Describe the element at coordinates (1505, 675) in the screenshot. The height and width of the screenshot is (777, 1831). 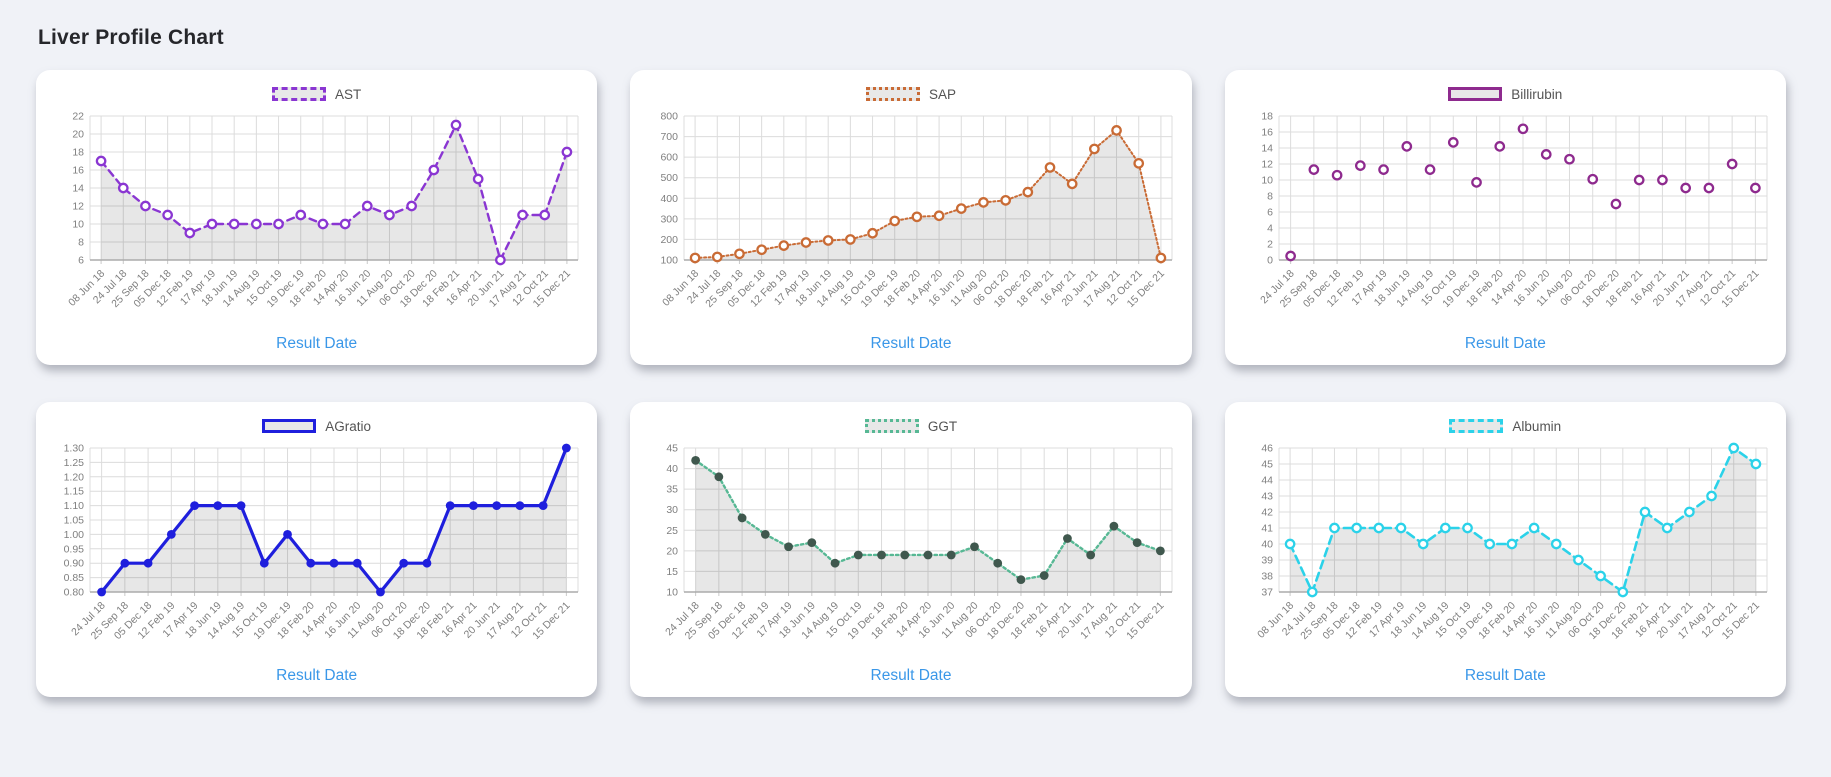
I see `albumin-x-axis-title: Result Date` at that location.